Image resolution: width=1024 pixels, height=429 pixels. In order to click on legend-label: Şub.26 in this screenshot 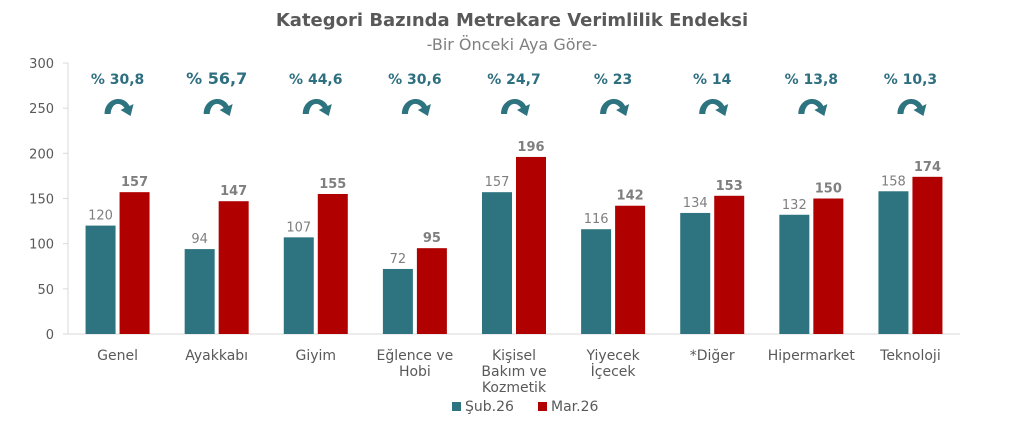, I will do `click(489, 407)`.